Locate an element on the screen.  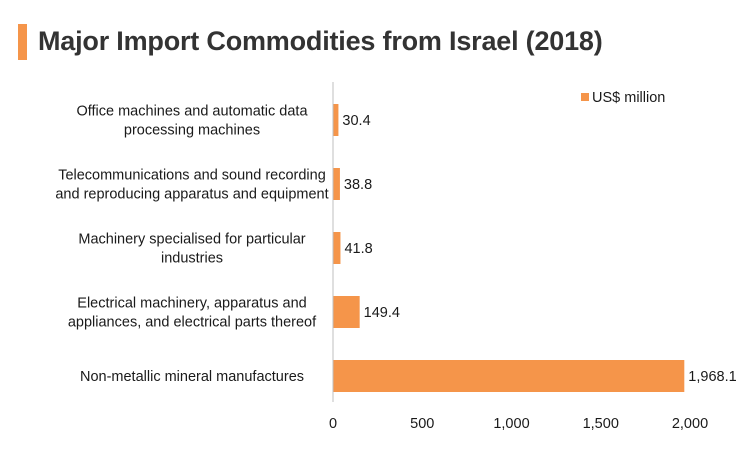
data-label: 30.4 is located at coordinates (356, 121).